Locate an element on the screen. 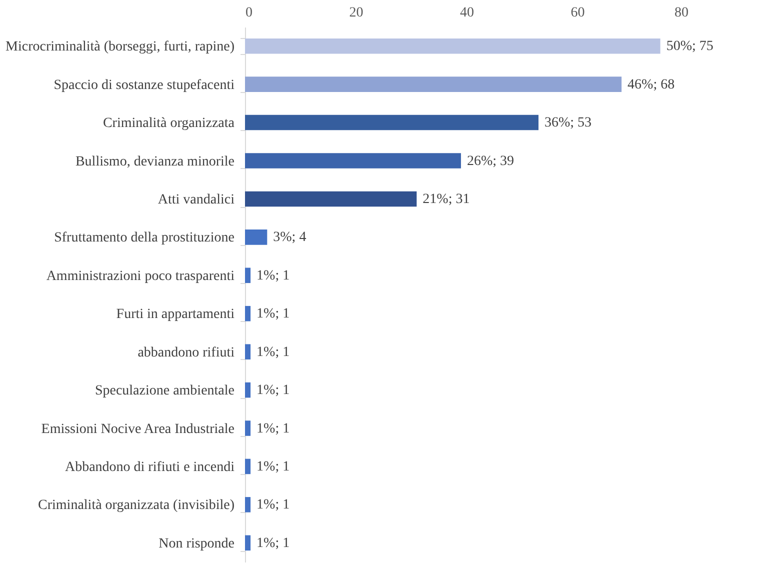 This screenshot has width=758, height=578. y-tick-label: Speculazione ambientale is located at coordinates (164, 391).